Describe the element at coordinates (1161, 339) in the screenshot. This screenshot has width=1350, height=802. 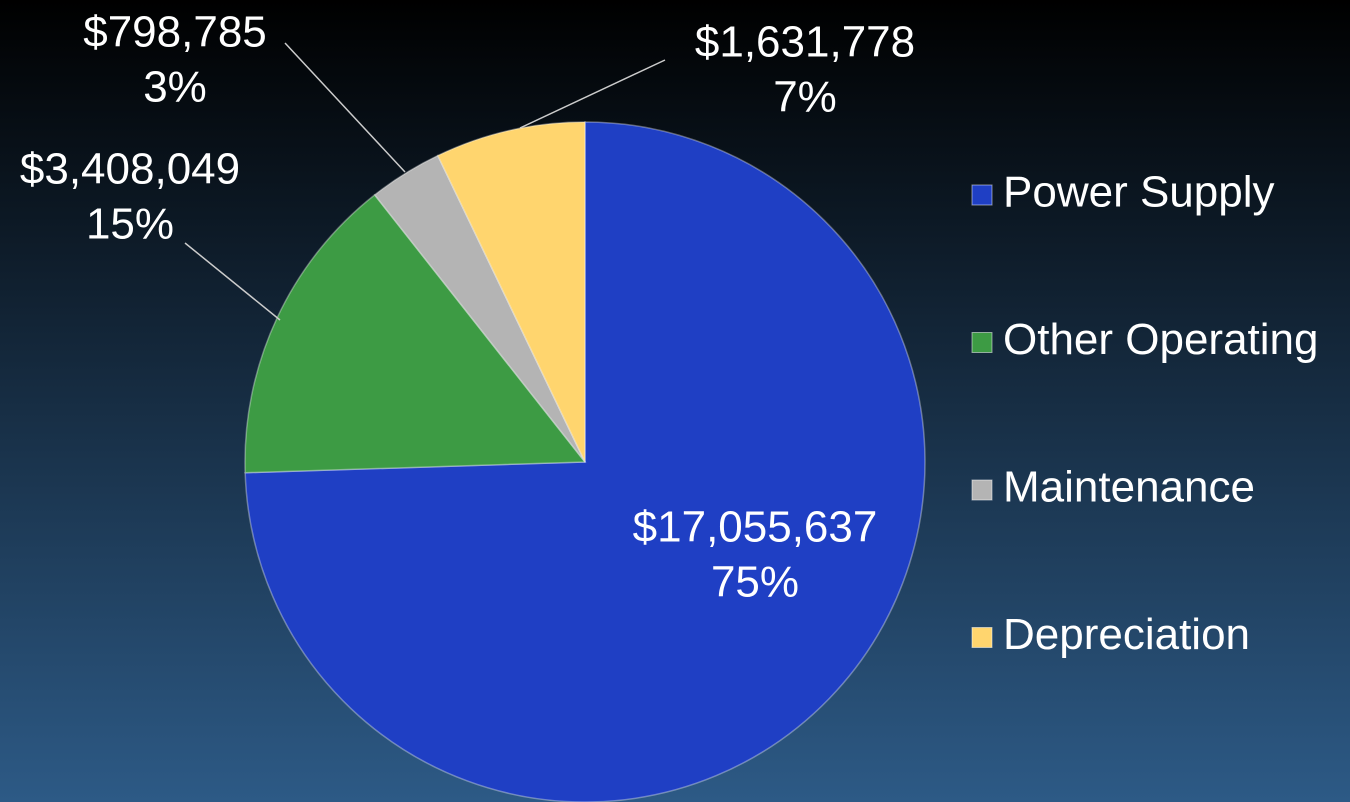
I see `legend-label: Other Operating` at that location.